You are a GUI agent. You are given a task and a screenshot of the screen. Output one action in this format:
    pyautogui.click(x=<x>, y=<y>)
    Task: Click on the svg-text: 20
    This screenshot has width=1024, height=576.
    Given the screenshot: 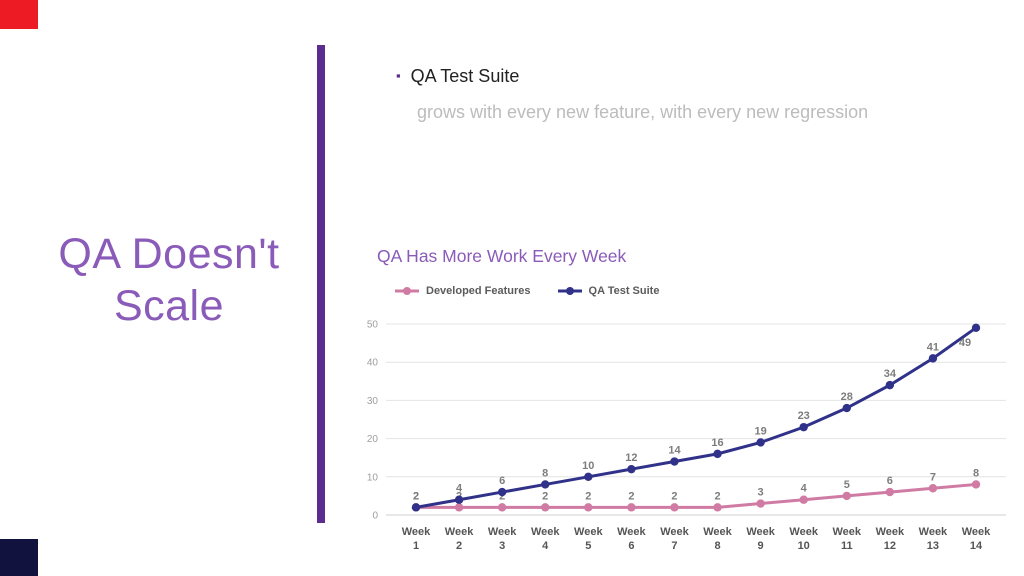 What is the action you would take?
    pyautogui.click(x=373, y=439)
    